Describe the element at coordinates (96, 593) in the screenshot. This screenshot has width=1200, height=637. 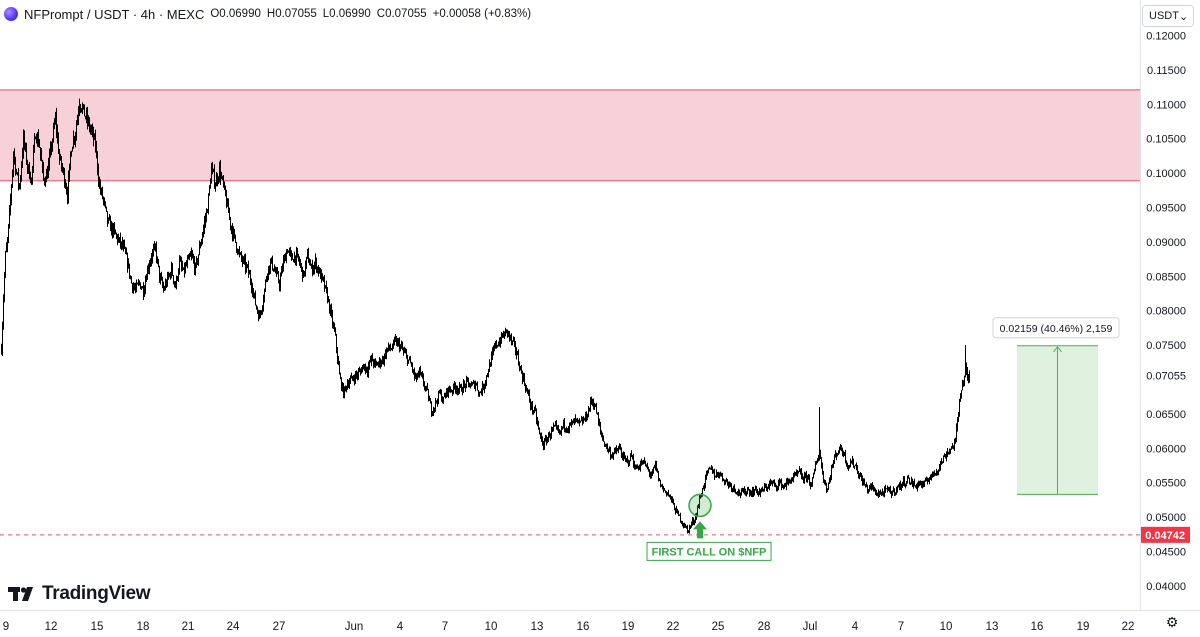
I see `tradingview-wordmark: TradingView` at that location.